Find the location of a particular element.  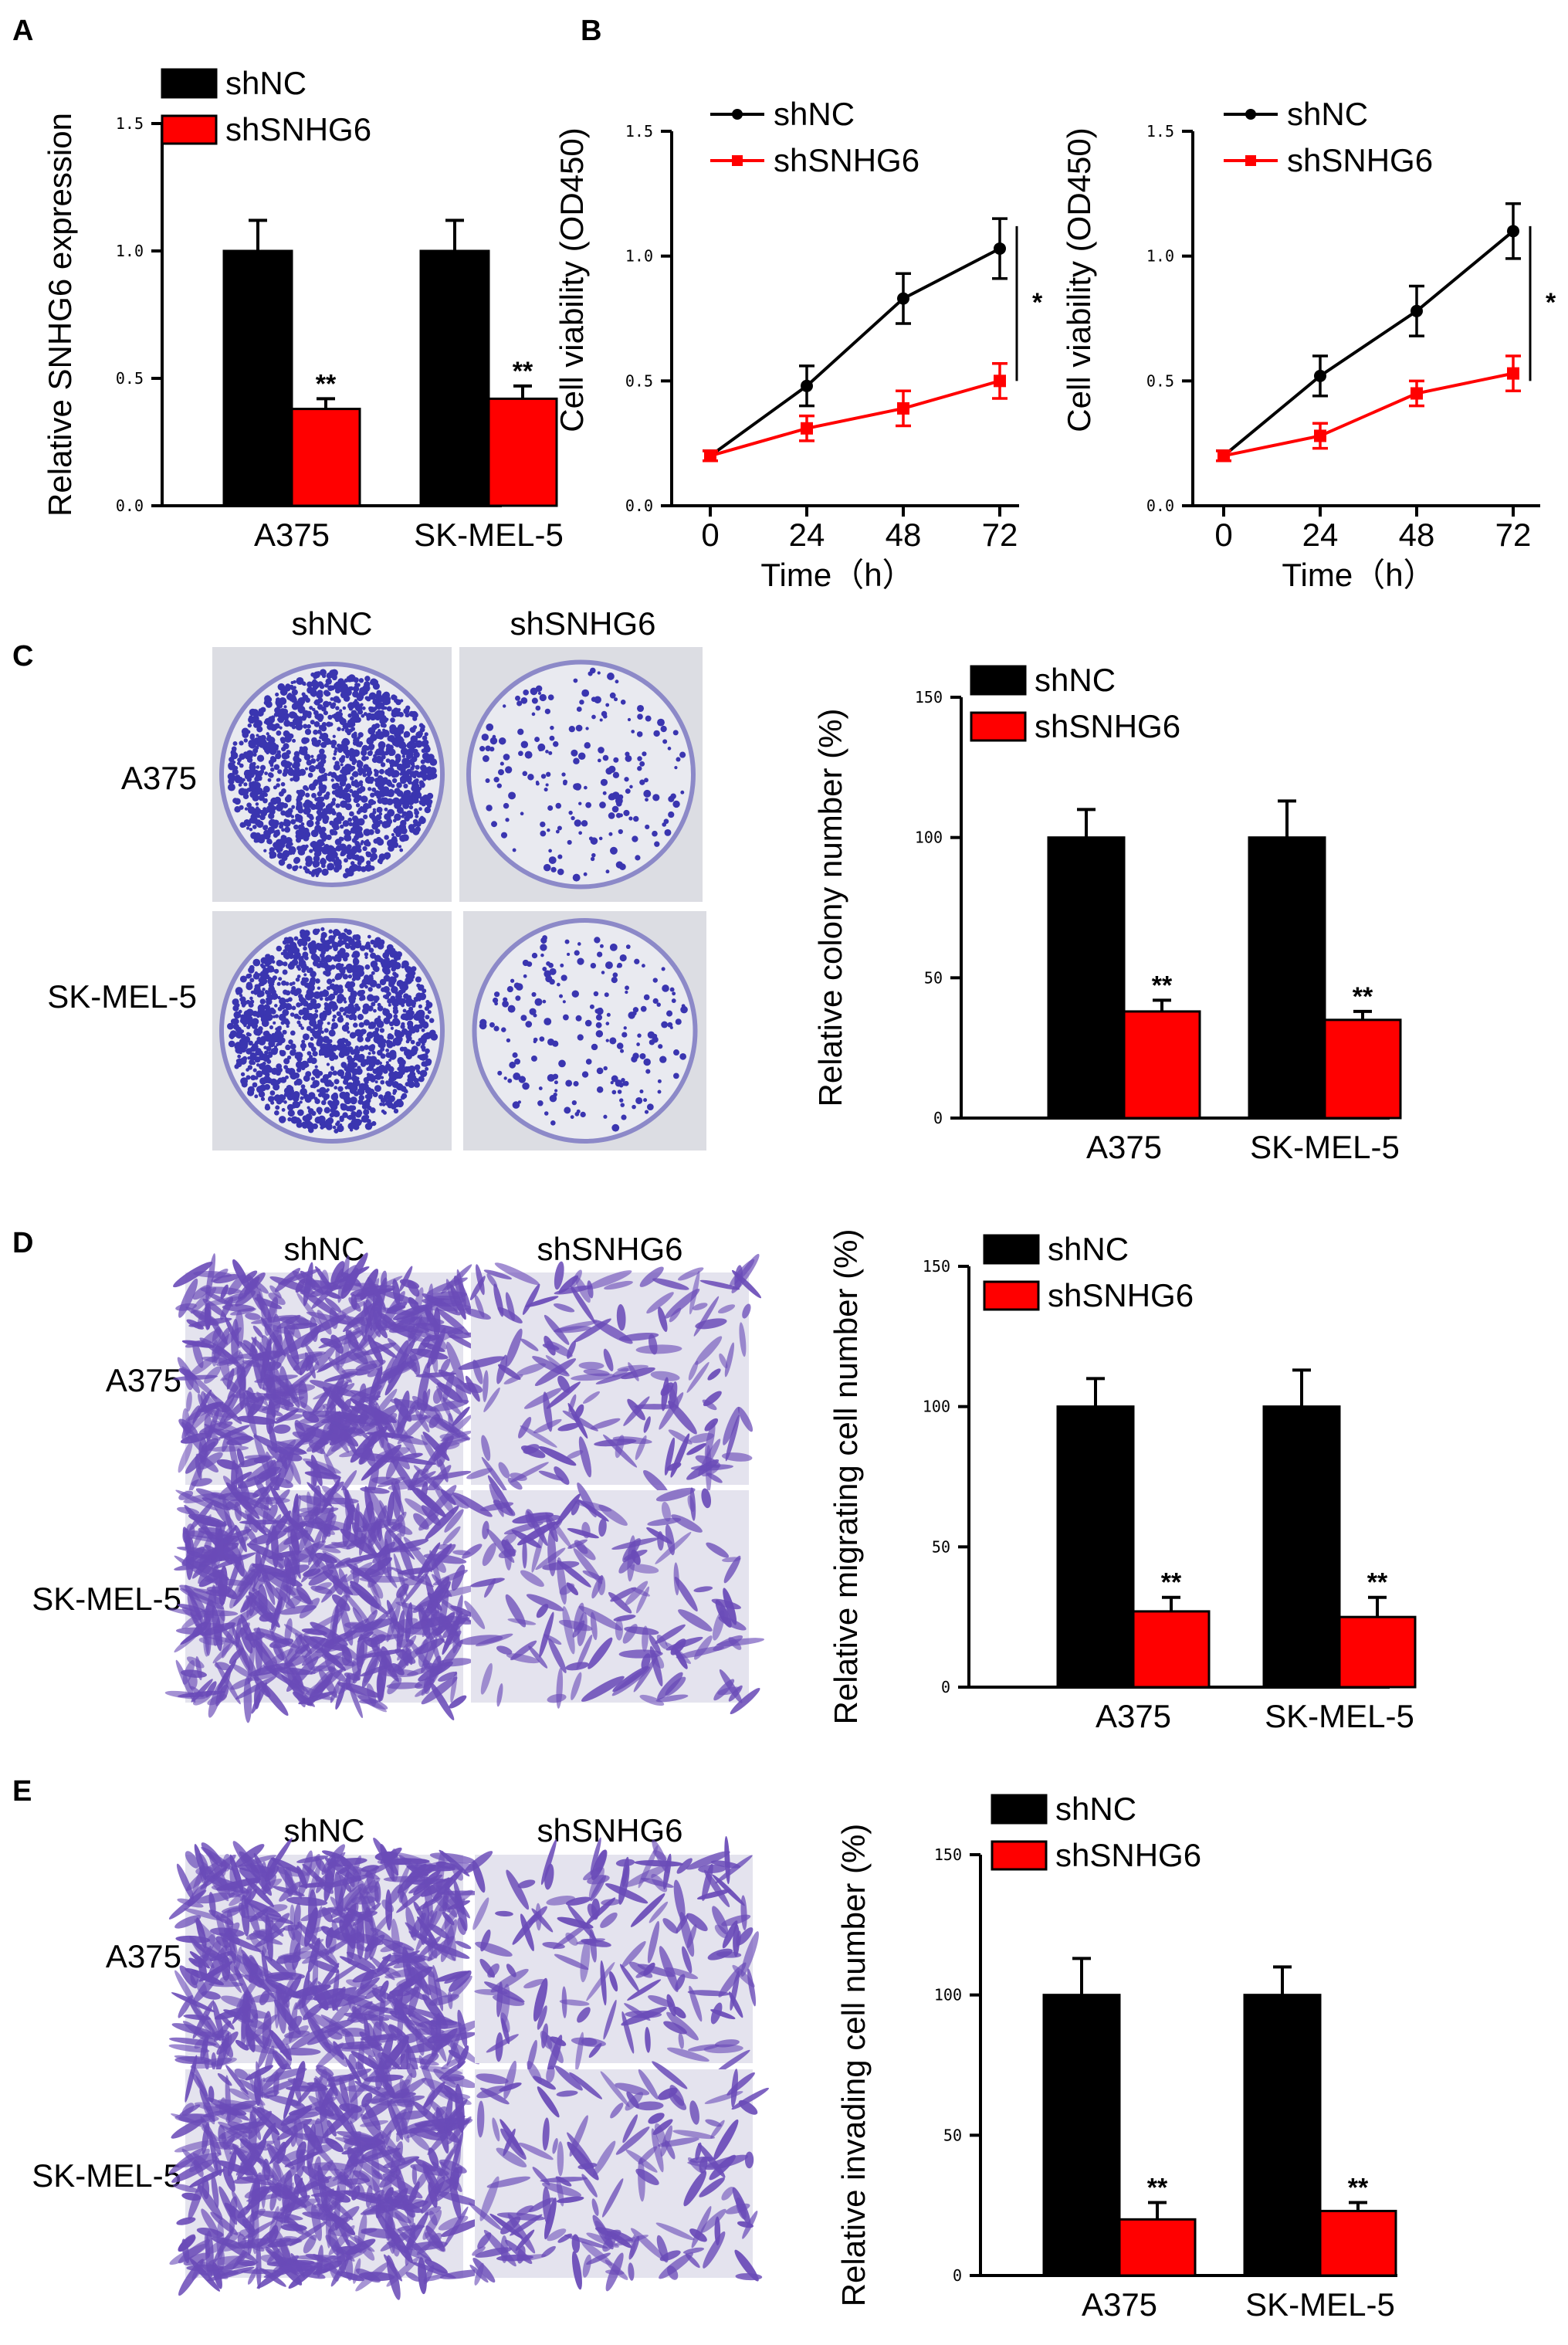

legend-label-shNC: shNC is located at coordinates (1095, 1809).